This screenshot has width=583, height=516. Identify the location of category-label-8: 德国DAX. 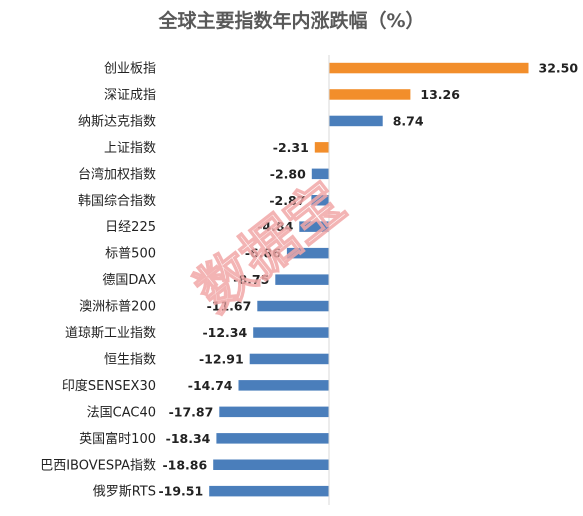
(129, 280).